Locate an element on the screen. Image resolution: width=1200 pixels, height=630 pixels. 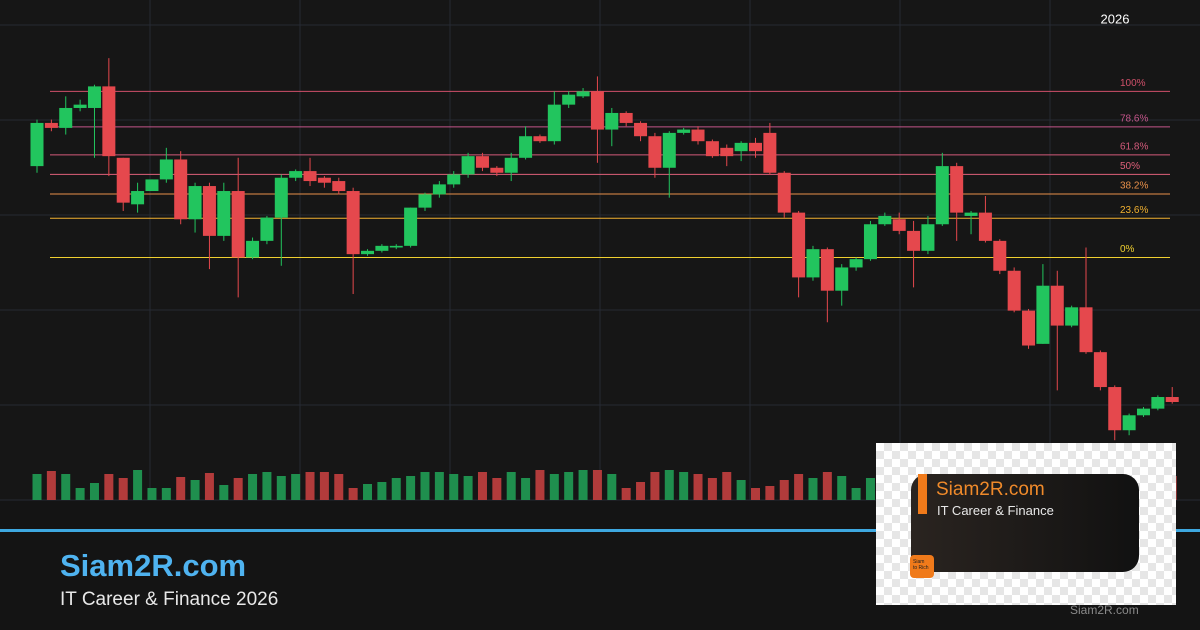
card-subtitle: IT Career & Finance is located at coordinates (995, 510).